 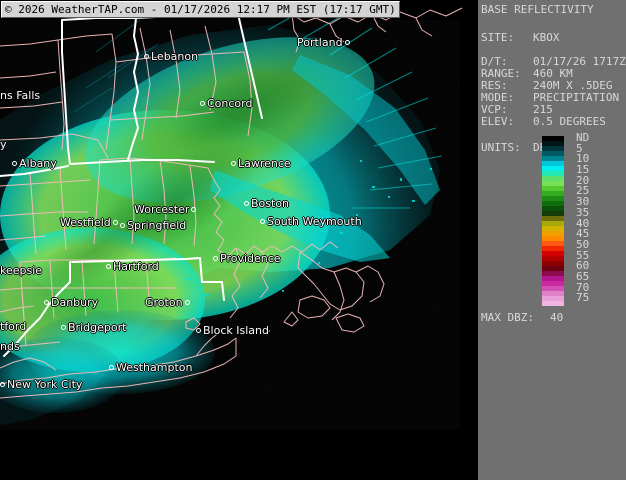 I want to click on city-label: Lebanon, so click(x=171, y=56).